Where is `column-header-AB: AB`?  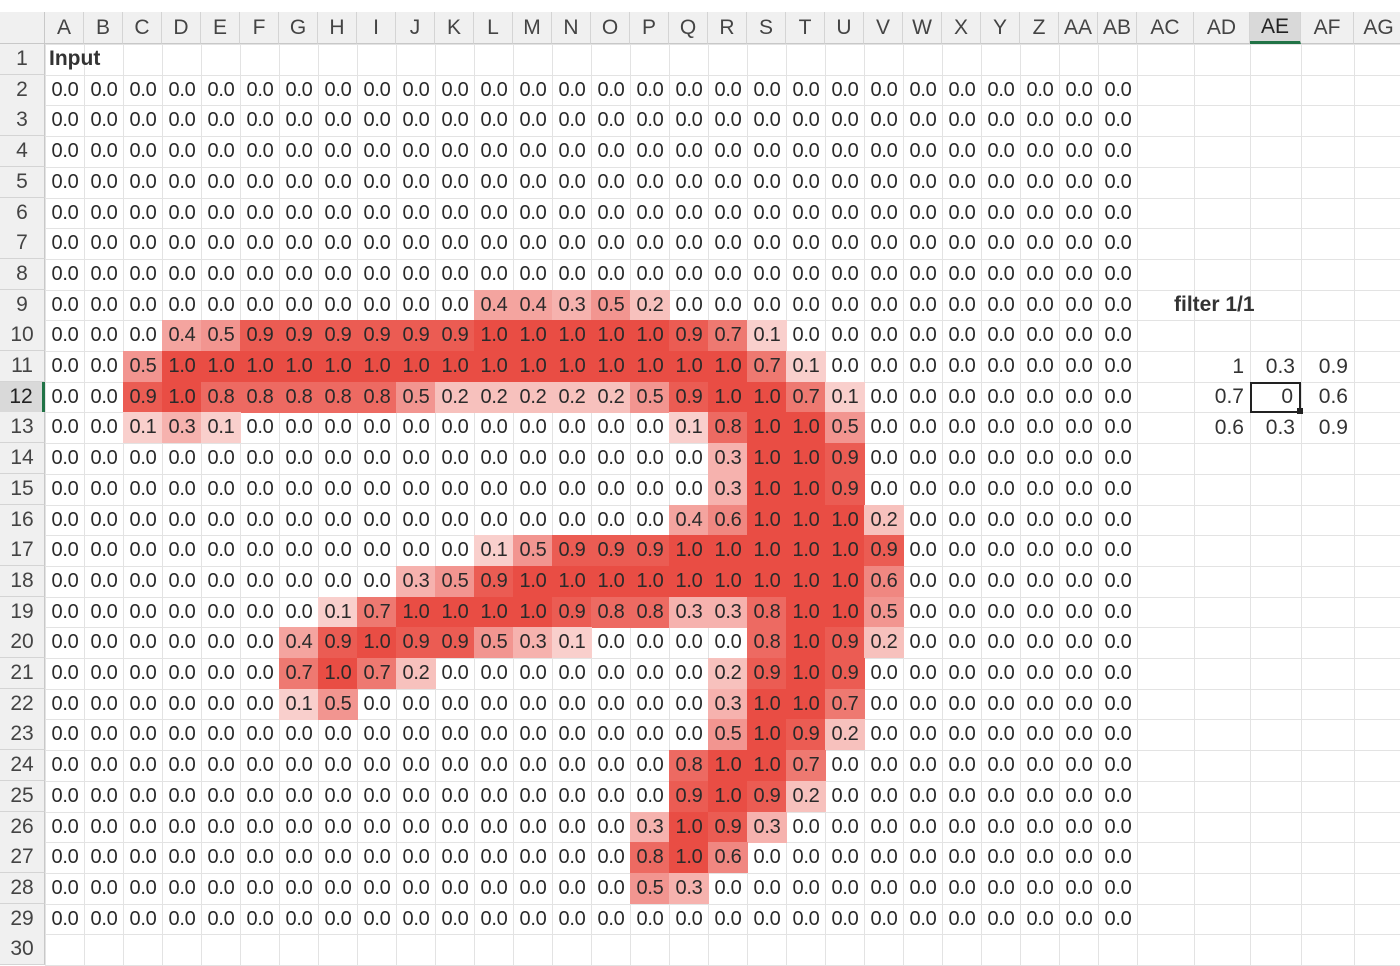 column-header-AB: AB is located at coordinates (1117, 28).